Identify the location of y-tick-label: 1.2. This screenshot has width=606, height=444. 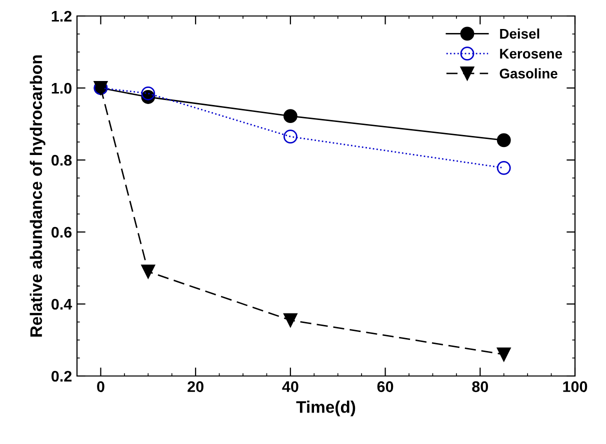
(62, 16).